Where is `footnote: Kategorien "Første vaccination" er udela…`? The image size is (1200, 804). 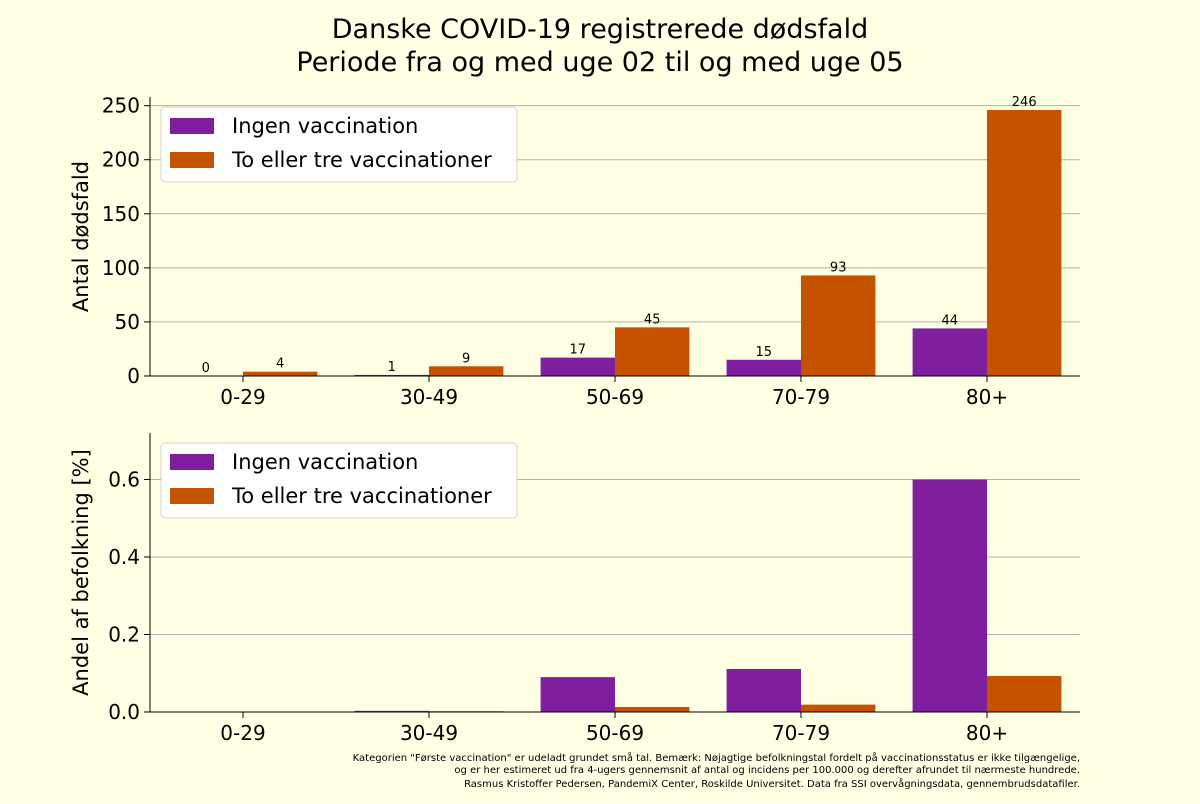 footnote: Kategorien "Første vaccination" er udela… is located at coordinates (716, 770).